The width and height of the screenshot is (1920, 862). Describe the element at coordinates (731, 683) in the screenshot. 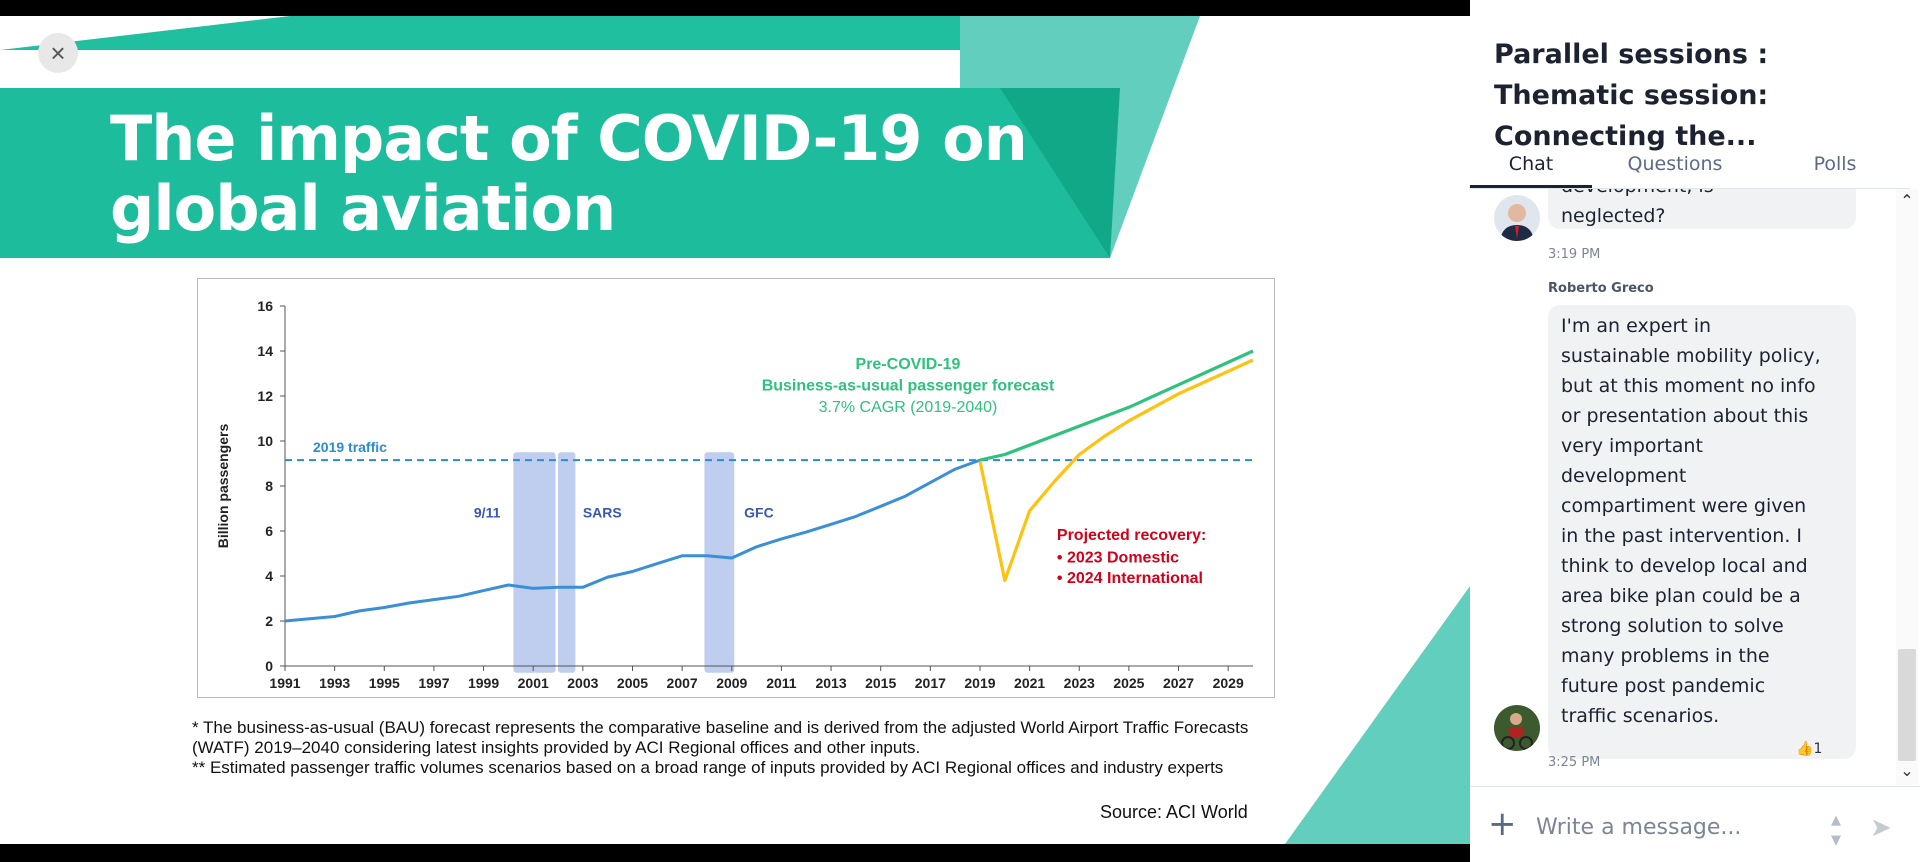

I see `x-tick-label: 2009` at that location.